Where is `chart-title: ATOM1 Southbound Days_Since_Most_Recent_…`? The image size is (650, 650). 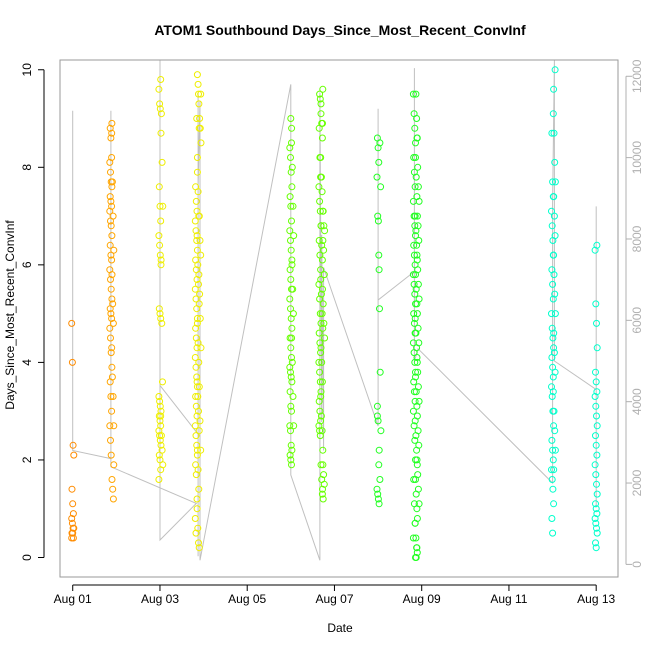
chart-title: ATOM1 Southbound Days_Since_Most_Recent_… is located at coordinates (340, 30).